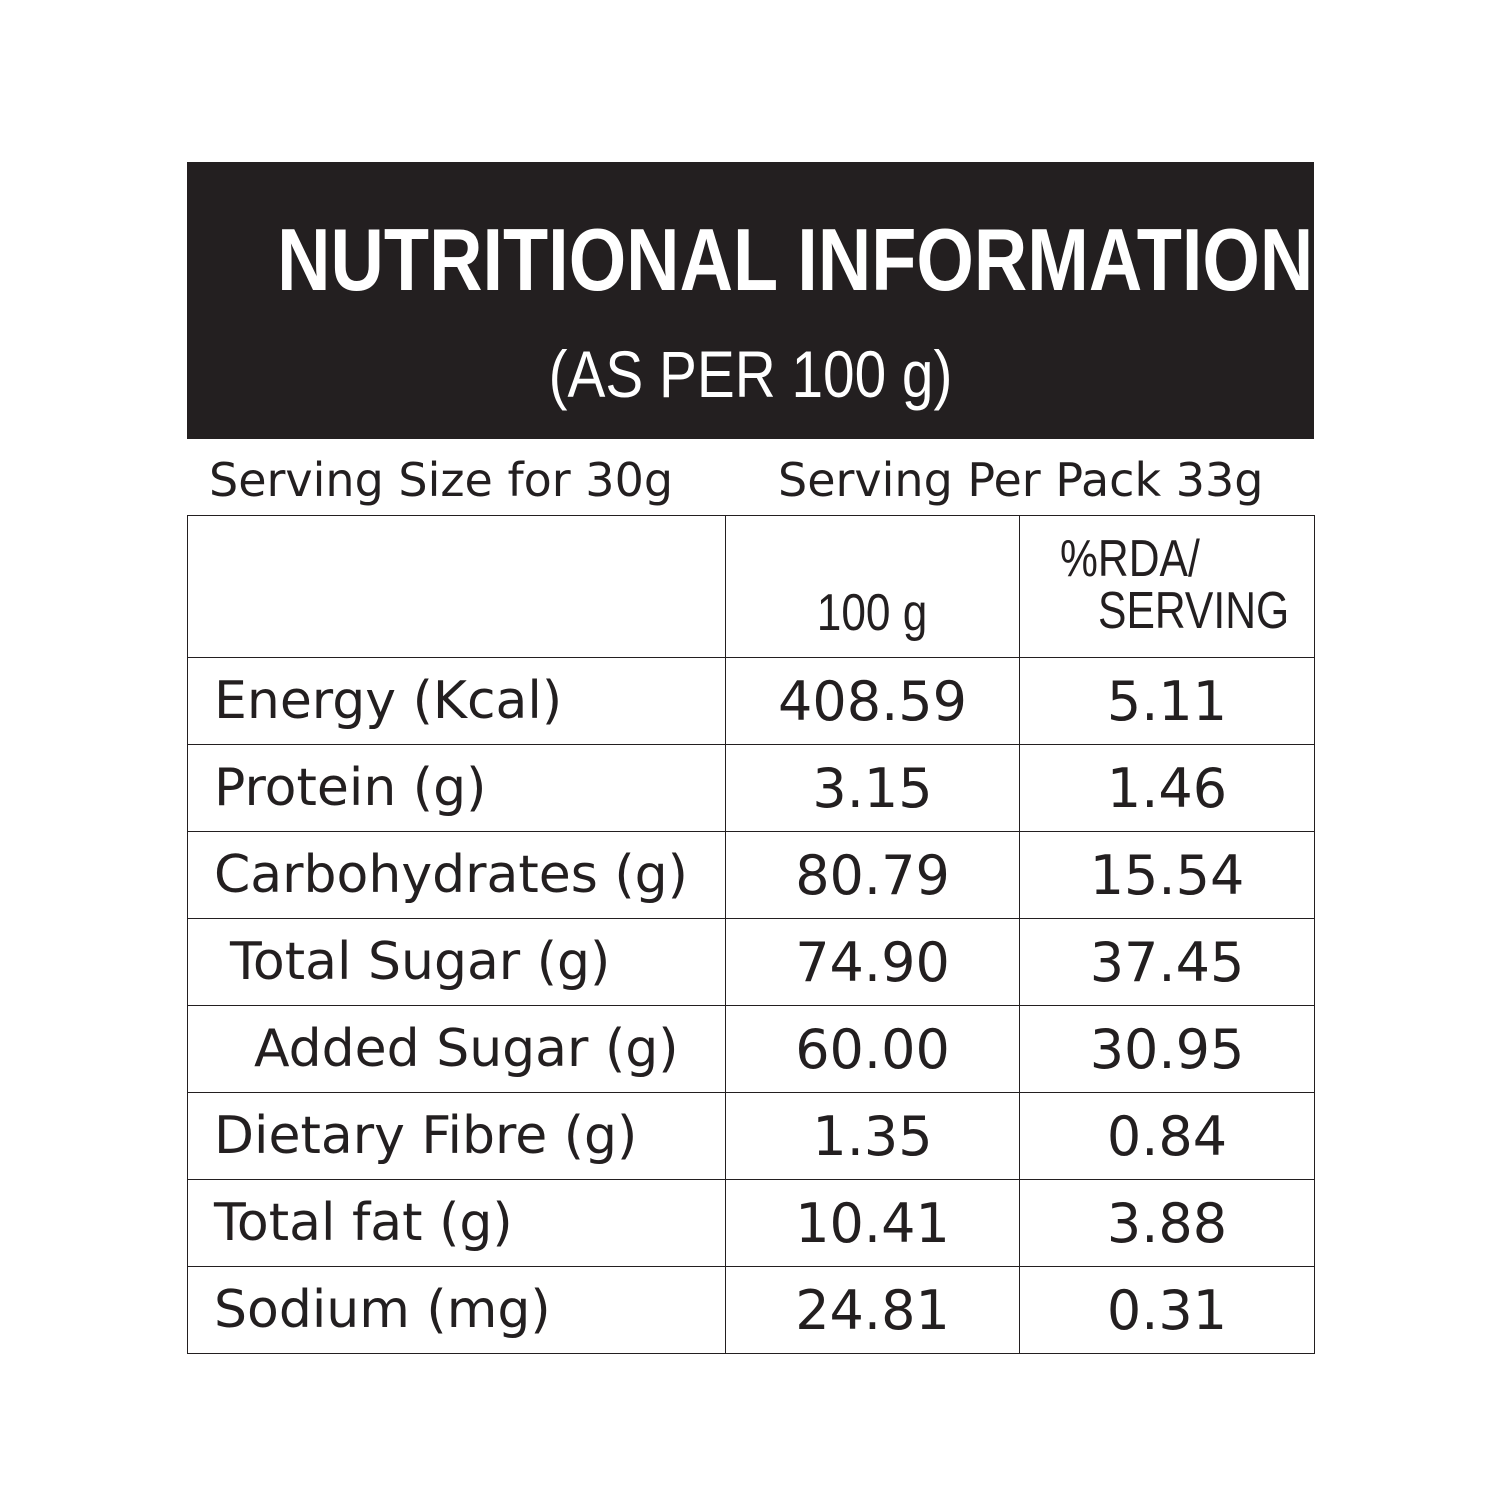 The image size is (1501, 1501). What do you see at coordinates (795, 259) in the screenshot?
I see `page-title: NUTRITIONAL INFORMATION` at bounding box center [795, 259].